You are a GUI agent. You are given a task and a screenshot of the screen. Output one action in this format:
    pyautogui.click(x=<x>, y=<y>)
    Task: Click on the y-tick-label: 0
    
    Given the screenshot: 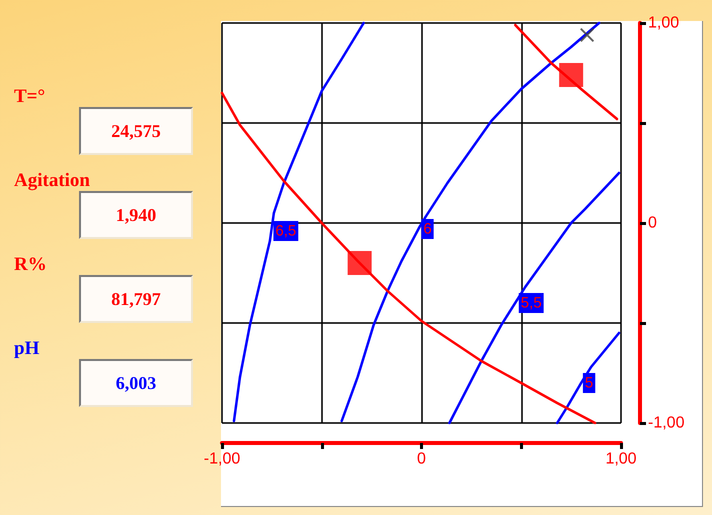 What is the action you would take?
    pyautogui.click(x=652, y=223)
    